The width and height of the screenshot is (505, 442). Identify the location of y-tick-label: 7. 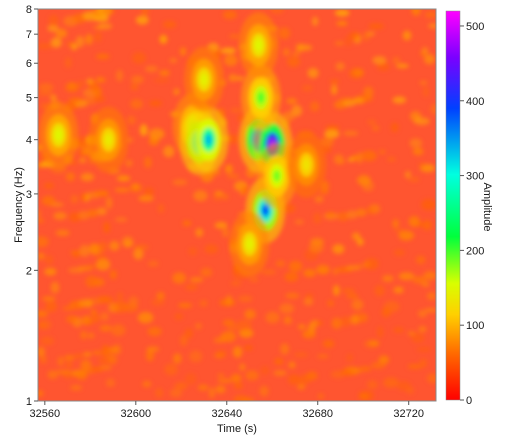
(29, 35).